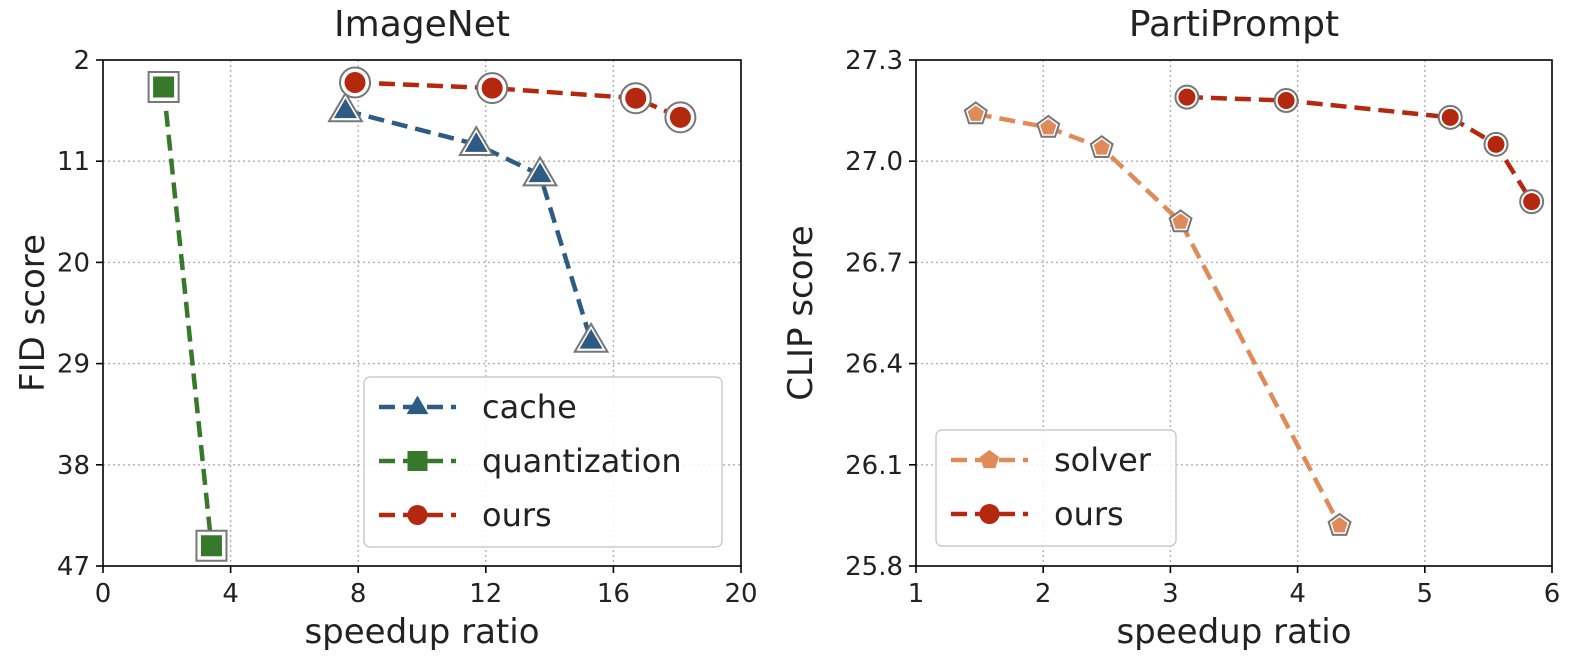 The image size is (1578, 659). What do you see at coordinates (73, 365) in the screenshot?
I see `y-tick-label: 29` at bounding box center [73, 365].